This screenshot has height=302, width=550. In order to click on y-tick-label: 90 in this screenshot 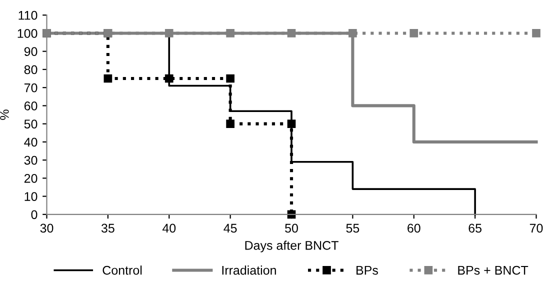, I will do `click(31, 51)`.